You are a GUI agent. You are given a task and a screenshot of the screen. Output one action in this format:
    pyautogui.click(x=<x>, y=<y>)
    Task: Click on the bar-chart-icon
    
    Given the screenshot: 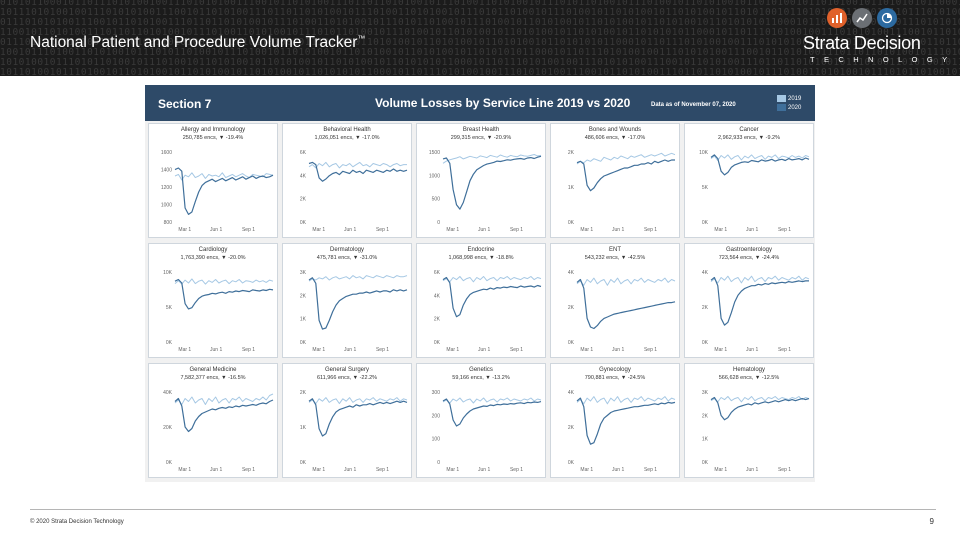 What is the action you would take?
    pyautogui.click(x=837, y=18)
    